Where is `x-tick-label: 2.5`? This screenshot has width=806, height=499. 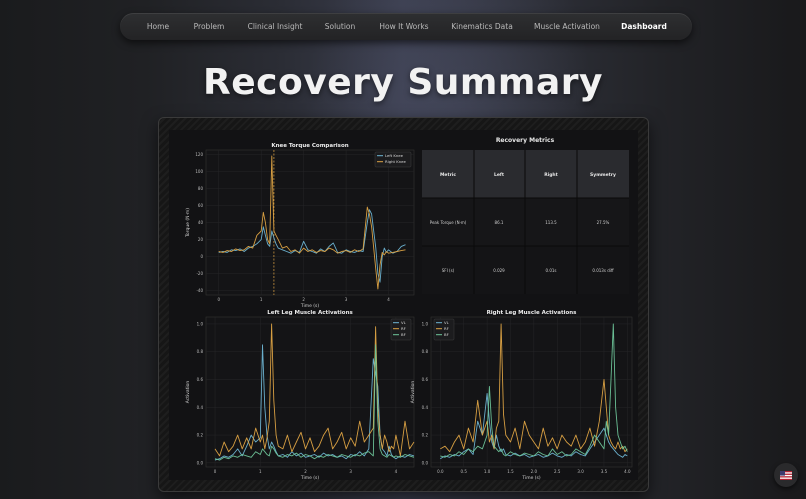 x-tick-label: 2.5 is located at coordinates (557, 471).